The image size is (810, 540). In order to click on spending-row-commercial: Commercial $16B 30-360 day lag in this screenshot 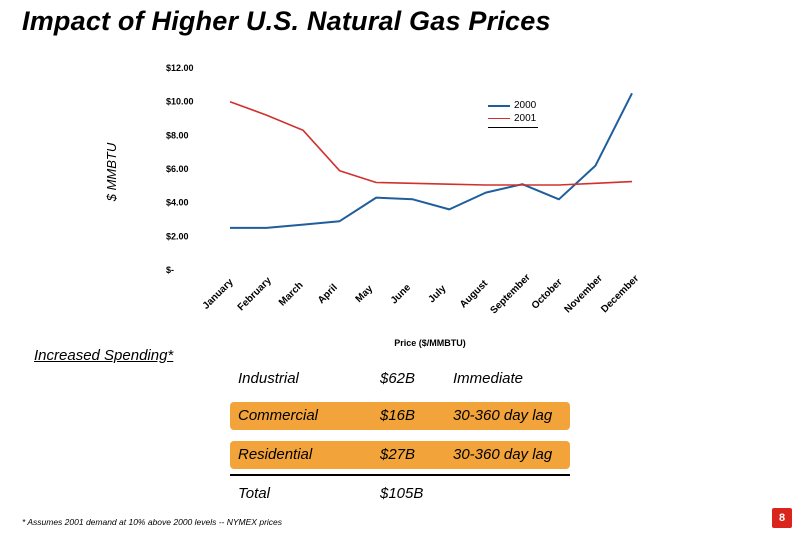, I will do `click(400, 416)`.